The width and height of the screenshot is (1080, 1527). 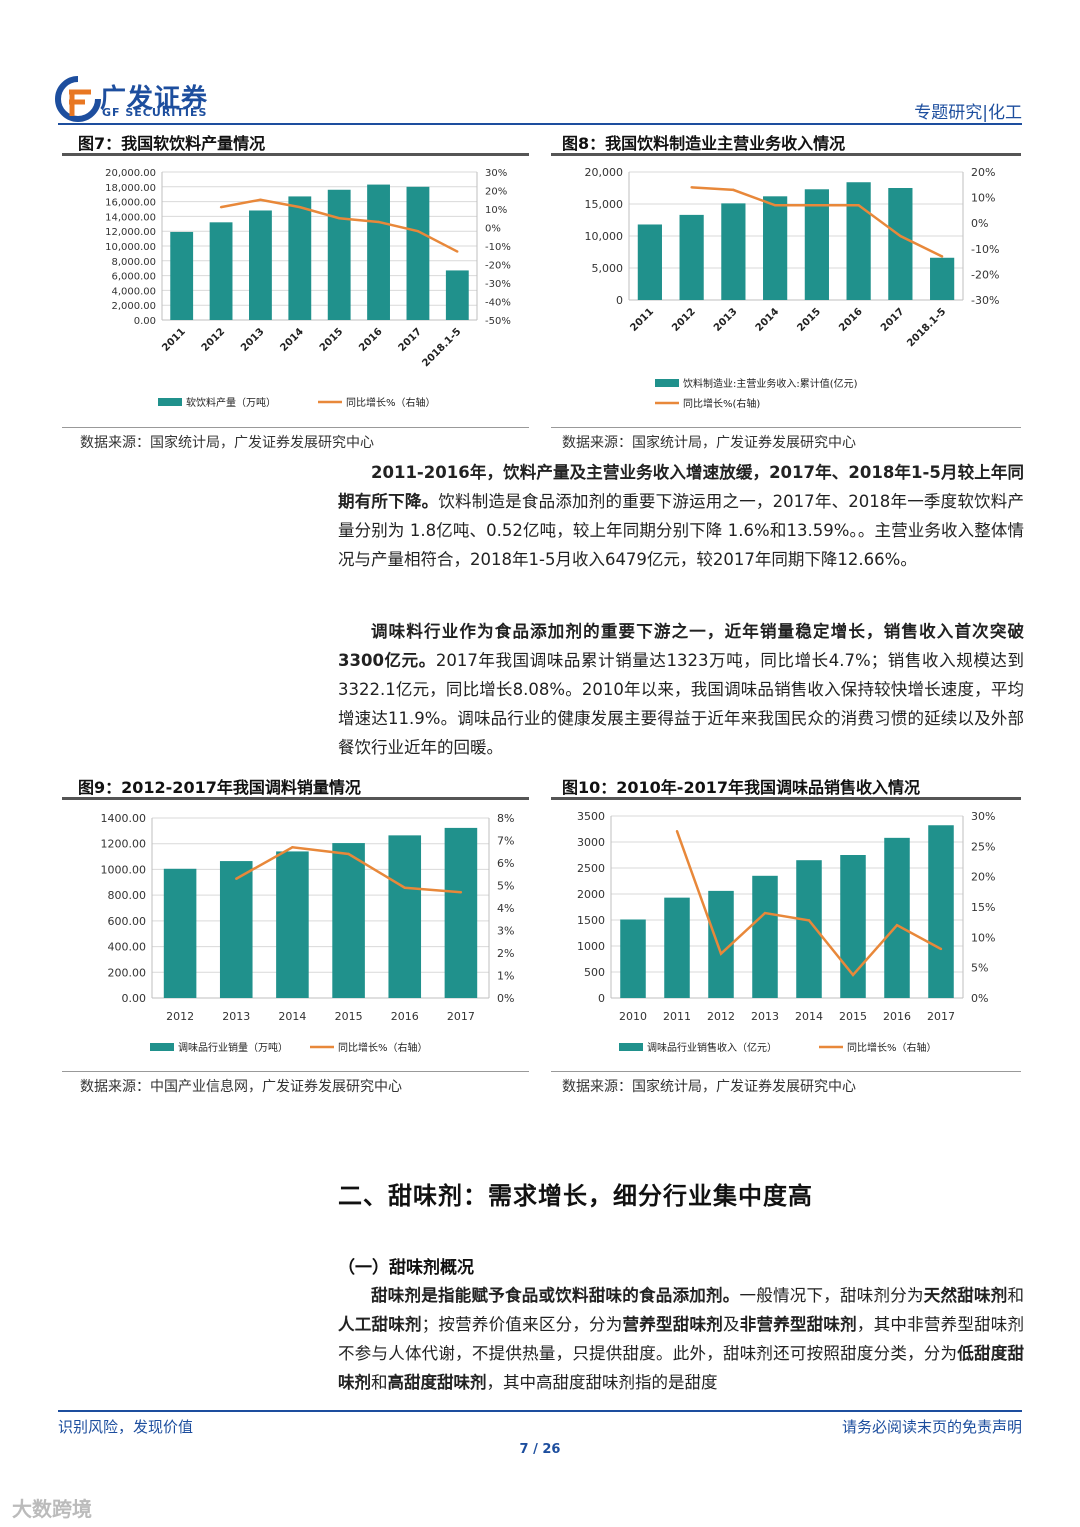 What do you see at coordinates (134, 998) in the screenshot?
I see `y-tick-label: 0.00` at bounding box center [134, 998].